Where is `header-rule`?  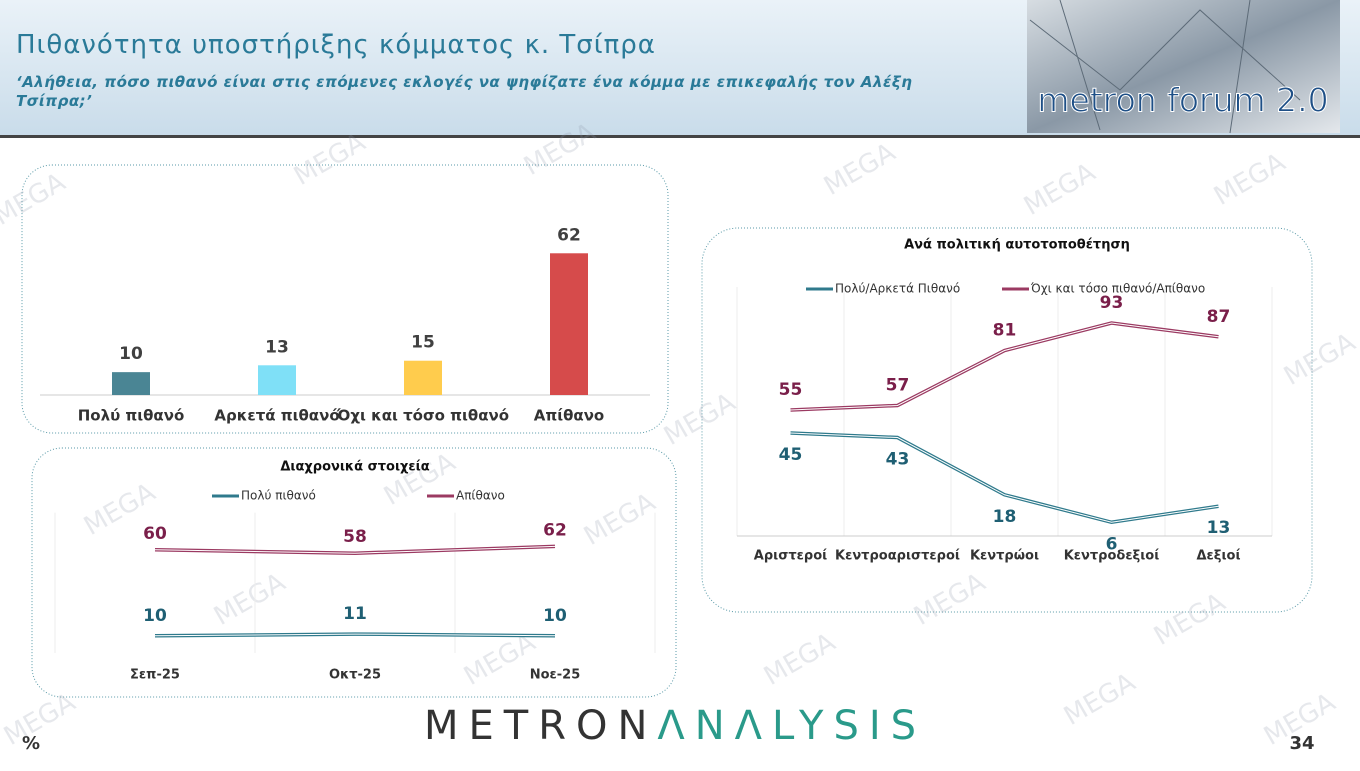 header-rule is located at coordinates (680, 136).